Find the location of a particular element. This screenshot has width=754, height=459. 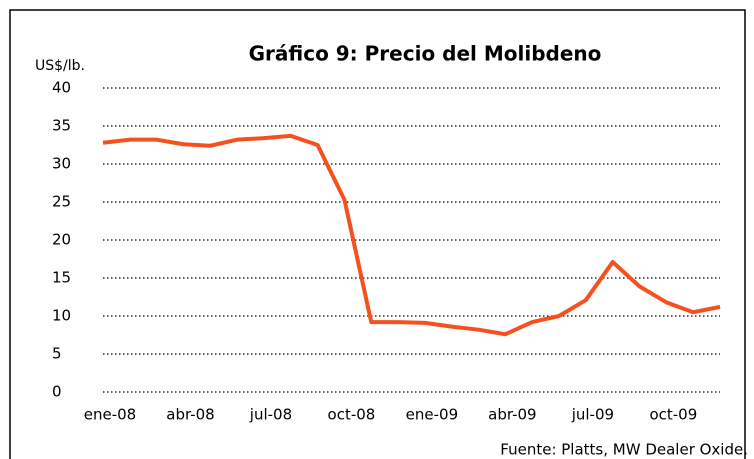

y-tick-label: 10 is located at coordinates (61, 316).